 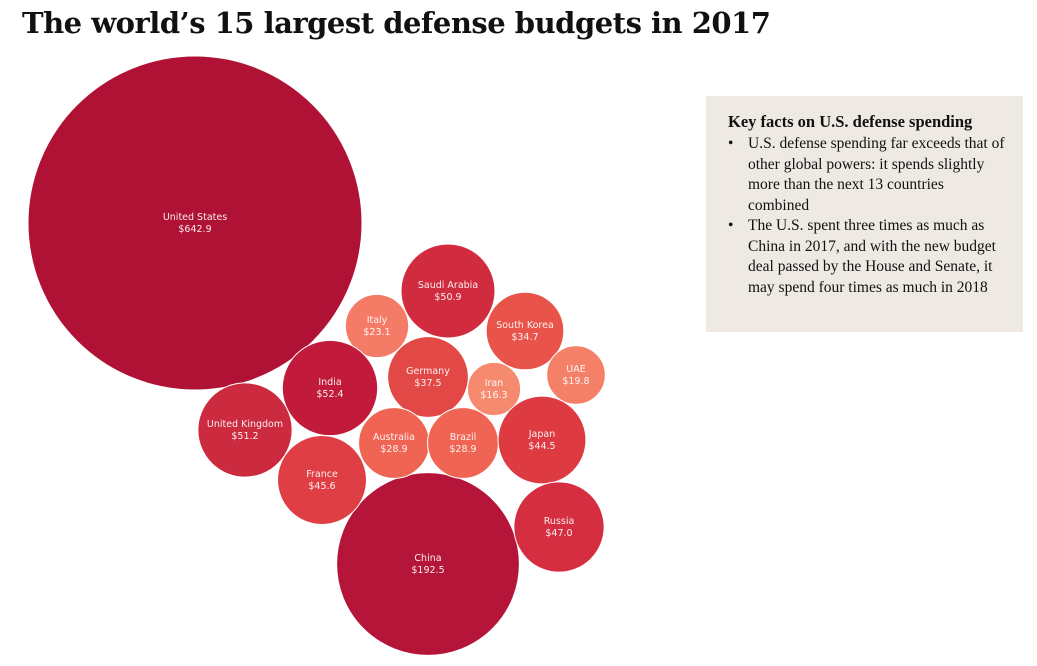 What do you see at coordinates (322, 474) in the screenshot?
I see `bubble-country-label: France` at bounding box center [322, 474].